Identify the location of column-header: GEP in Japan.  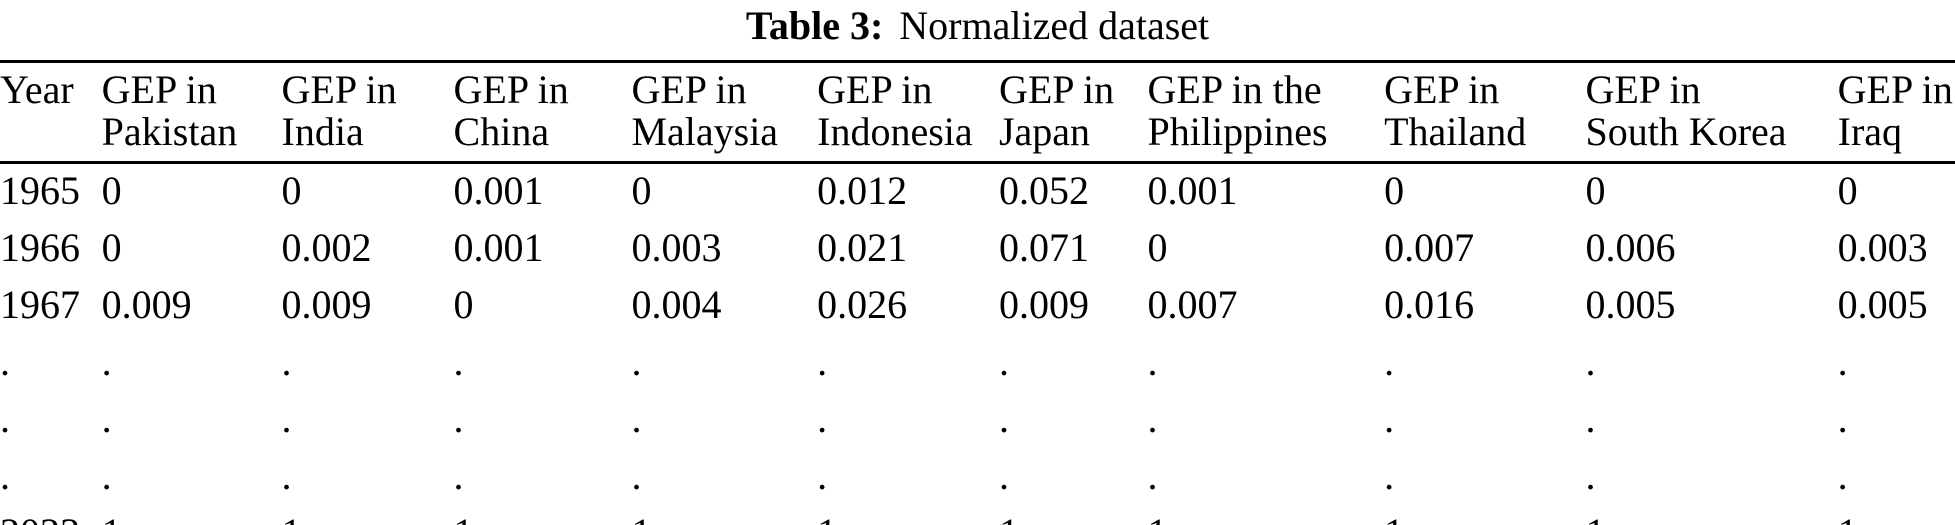
(1073, 112).